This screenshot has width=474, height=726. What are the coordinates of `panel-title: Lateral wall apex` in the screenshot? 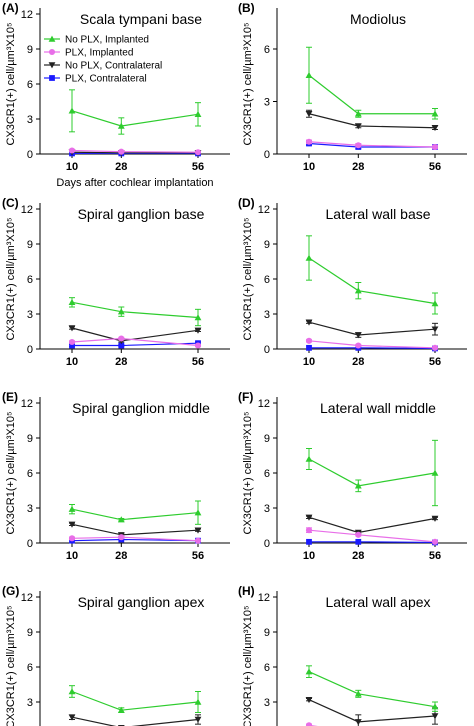 It's located at (377, 602).